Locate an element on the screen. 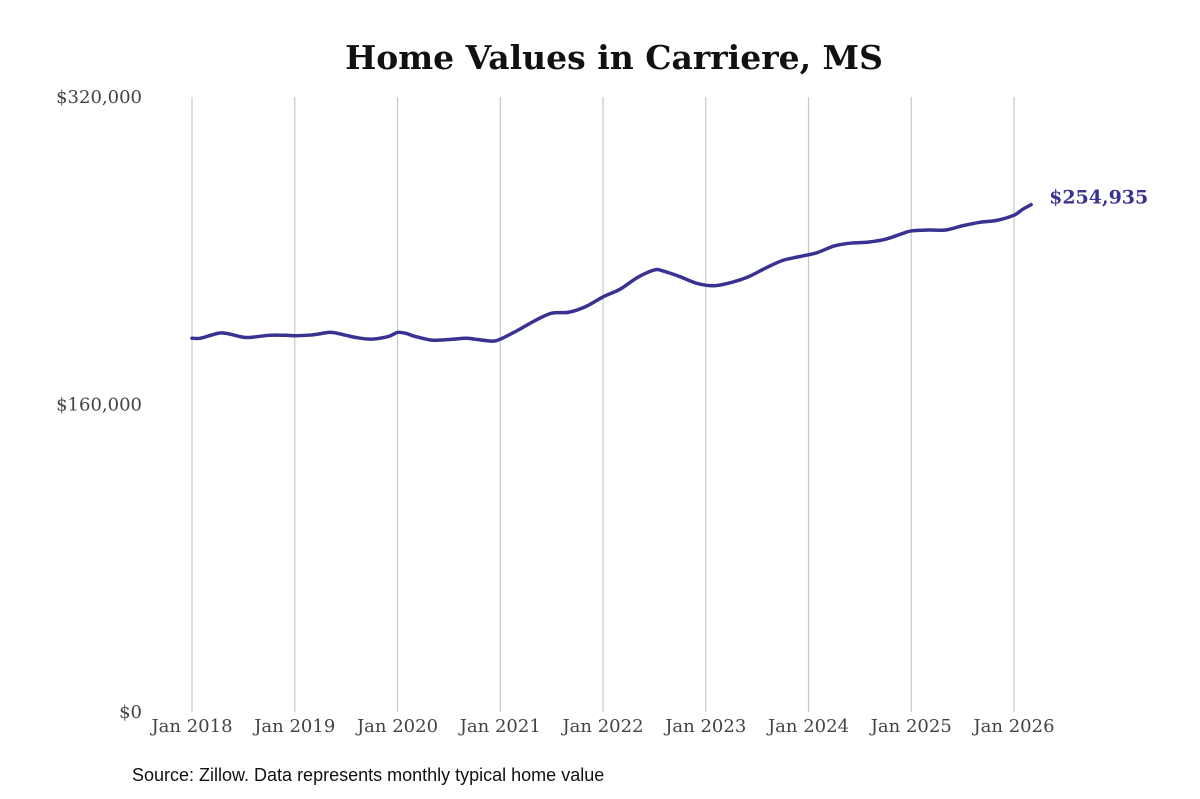 The image size is (1200, 799). x-tick-label: Jan 2020 is located at coordinates (396, 726).